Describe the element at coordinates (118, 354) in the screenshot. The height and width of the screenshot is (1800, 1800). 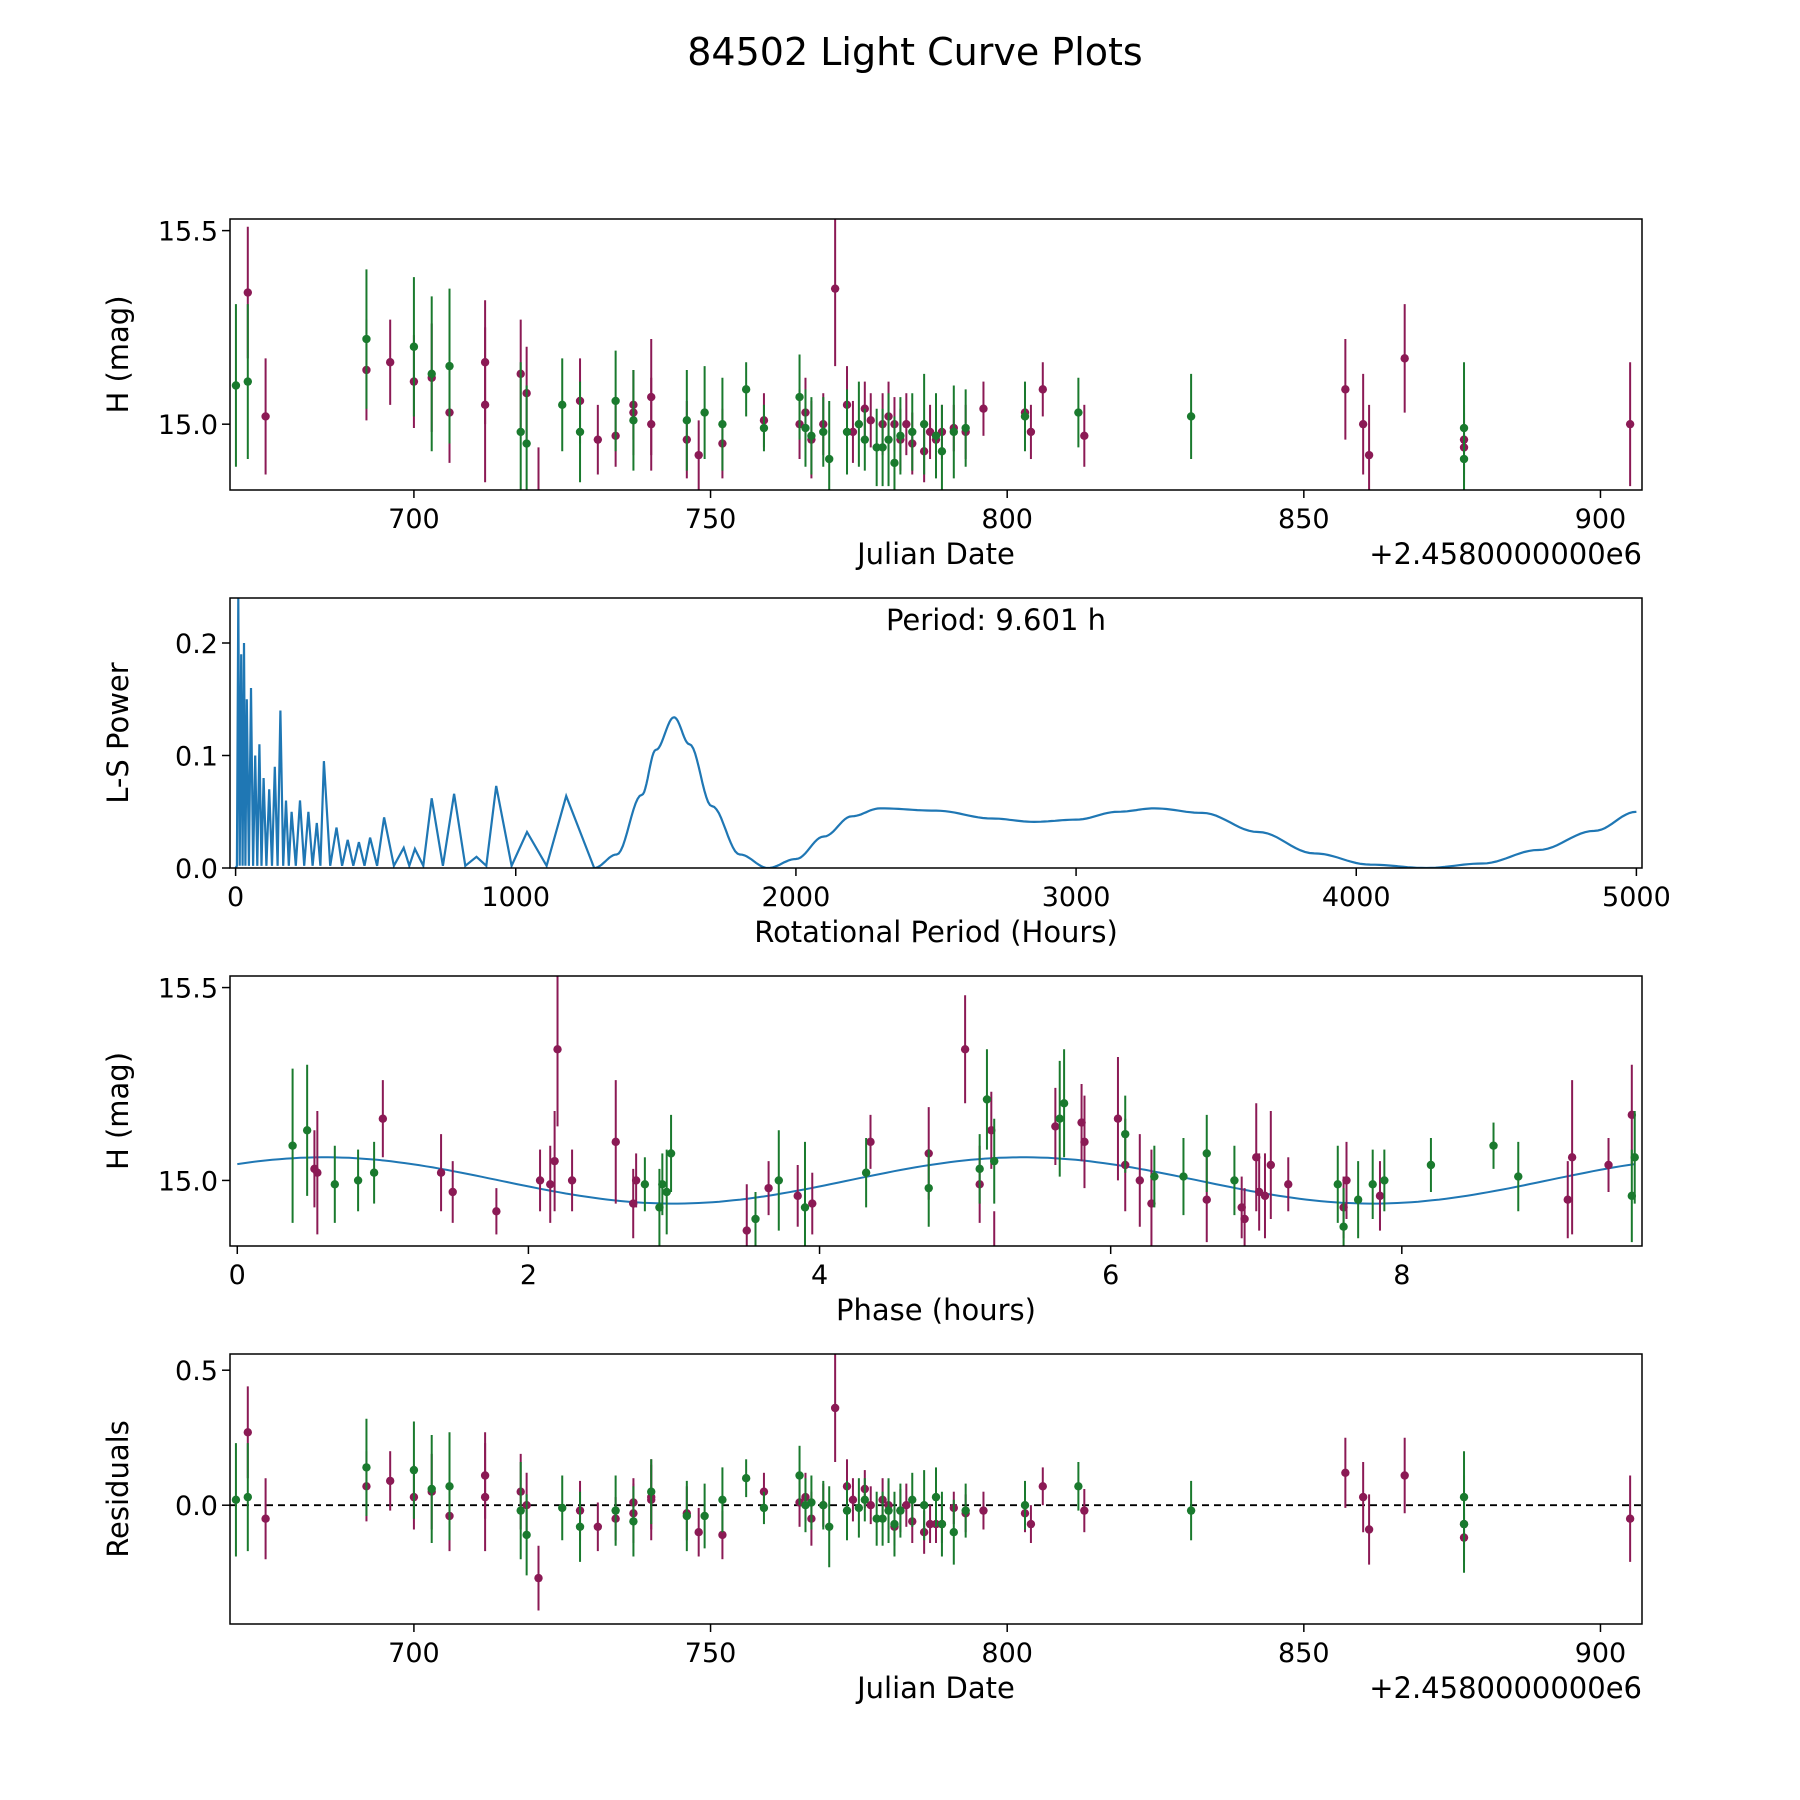
I see `y-axis-label: H (mag)` at that location.